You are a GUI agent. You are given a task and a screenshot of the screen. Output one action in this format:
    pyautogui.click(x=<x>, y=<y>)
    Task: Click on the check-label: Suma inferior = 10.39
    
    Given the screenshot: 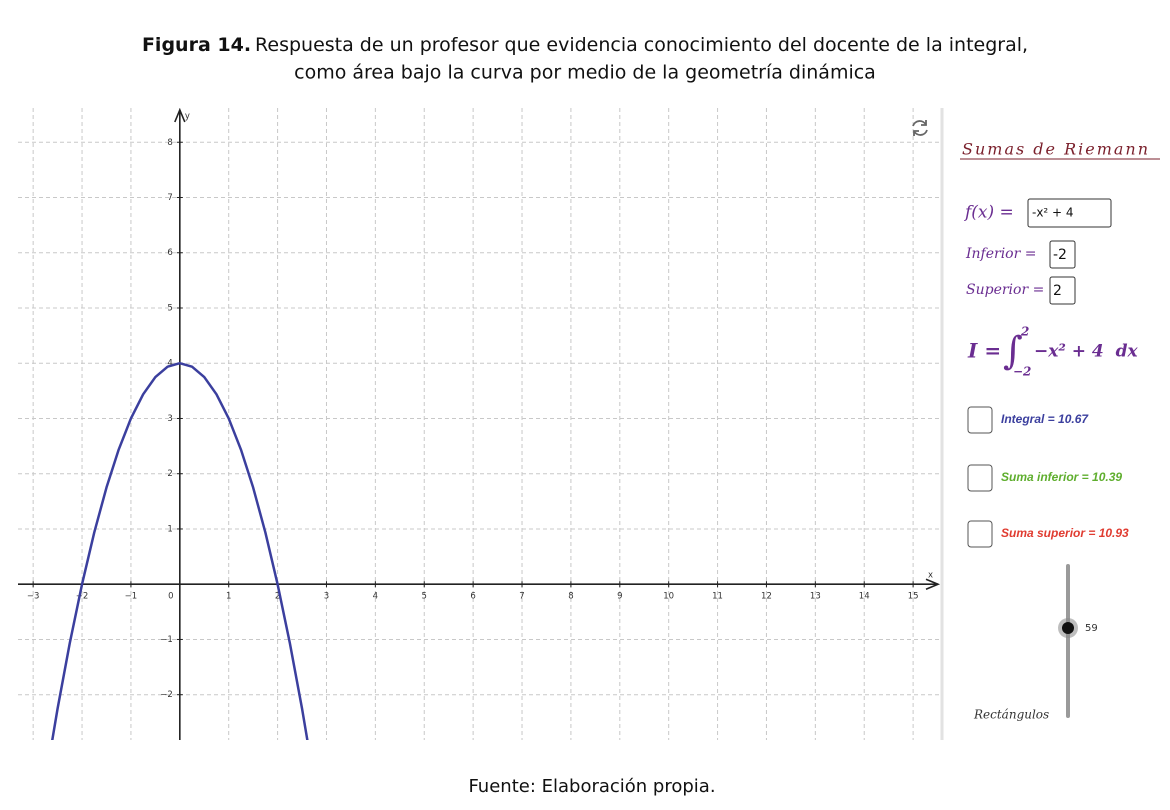 What is the action you would take?
    pyautogui.click(x=1061, y=477)
    